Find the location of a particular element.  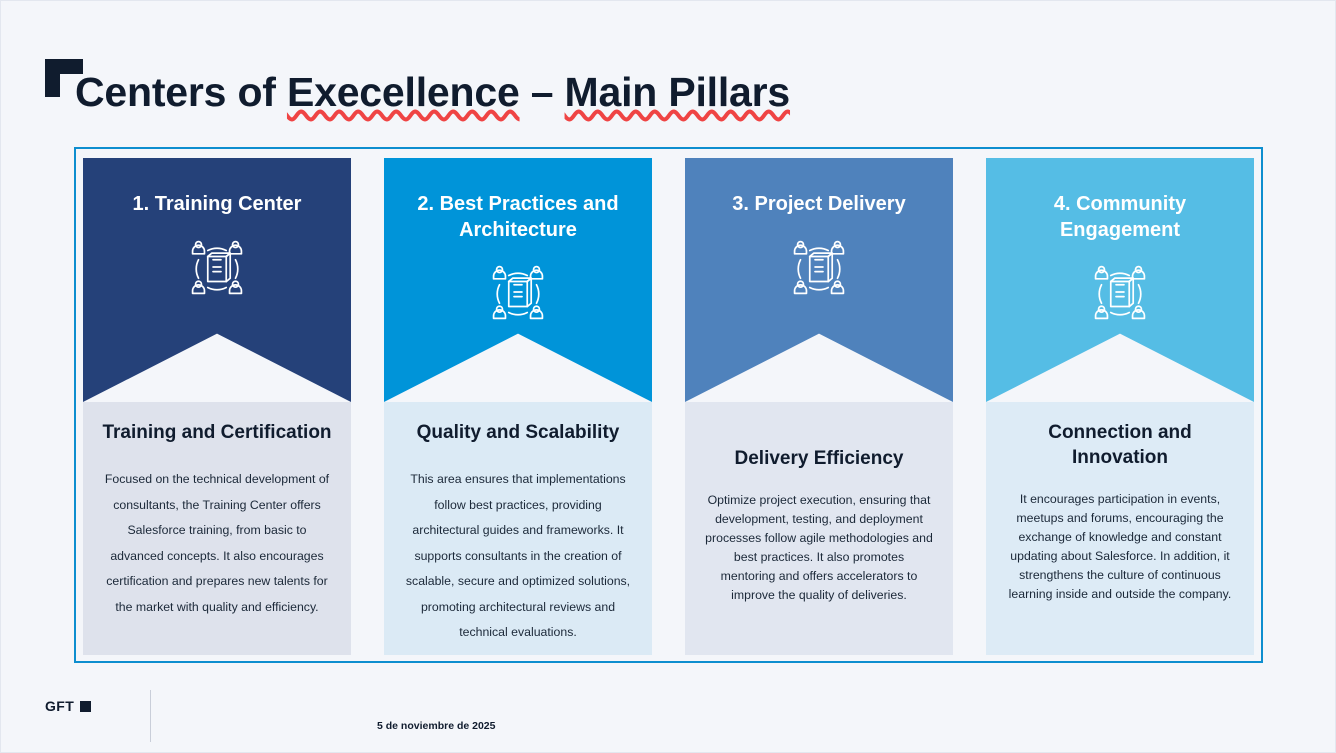

page-title: Centers of Execellence – Main Pillars is located at coordinates (432, 92).